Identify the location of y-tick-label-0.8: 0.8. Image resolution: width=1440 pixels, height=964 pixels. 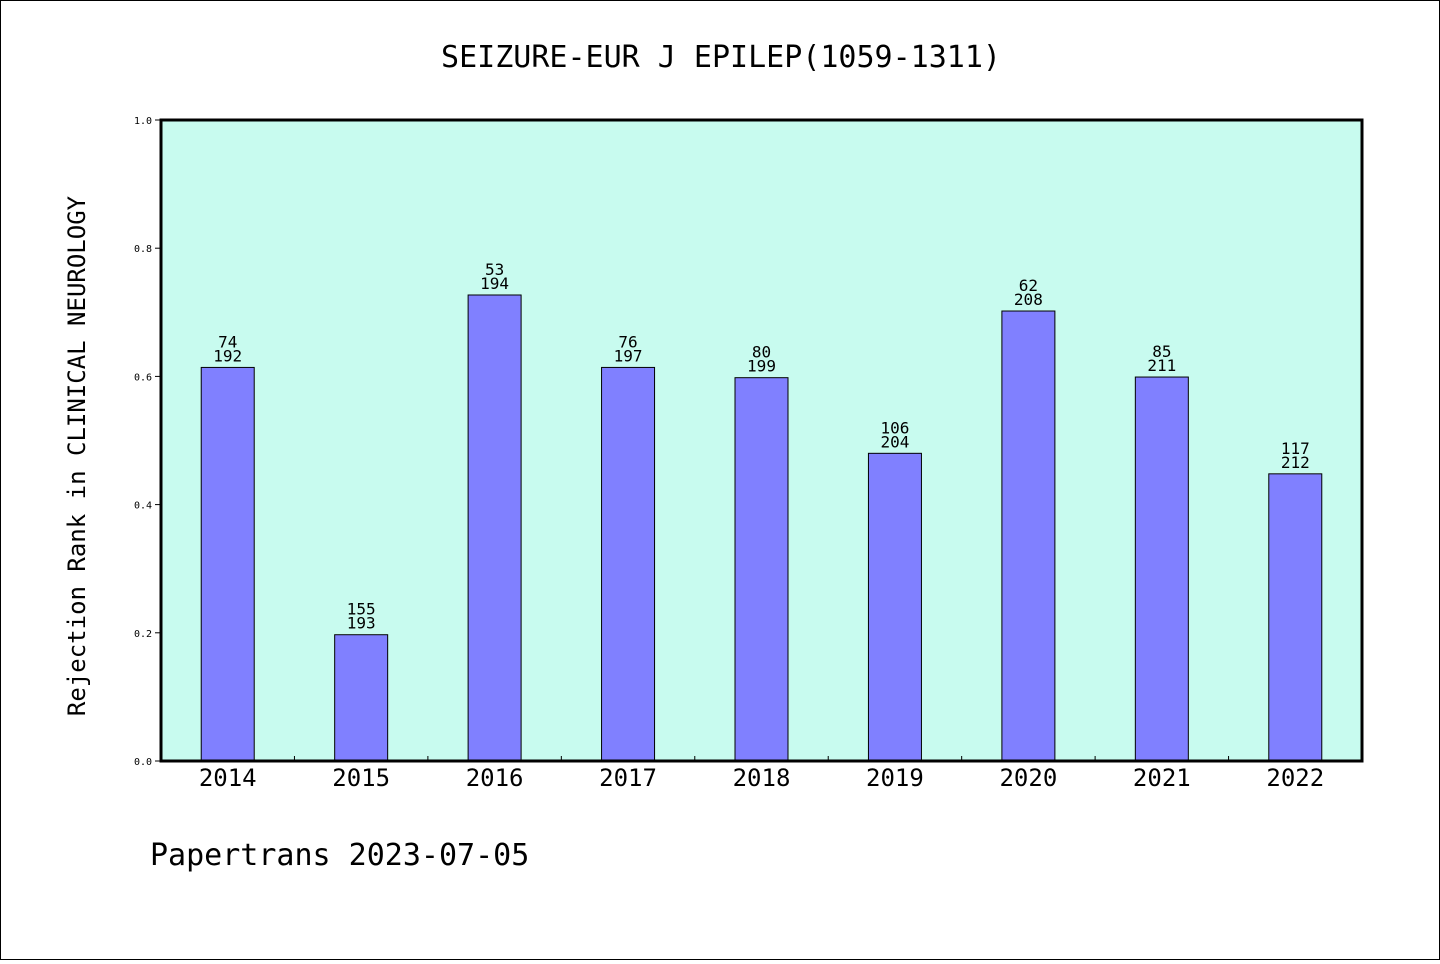
(143, 249).